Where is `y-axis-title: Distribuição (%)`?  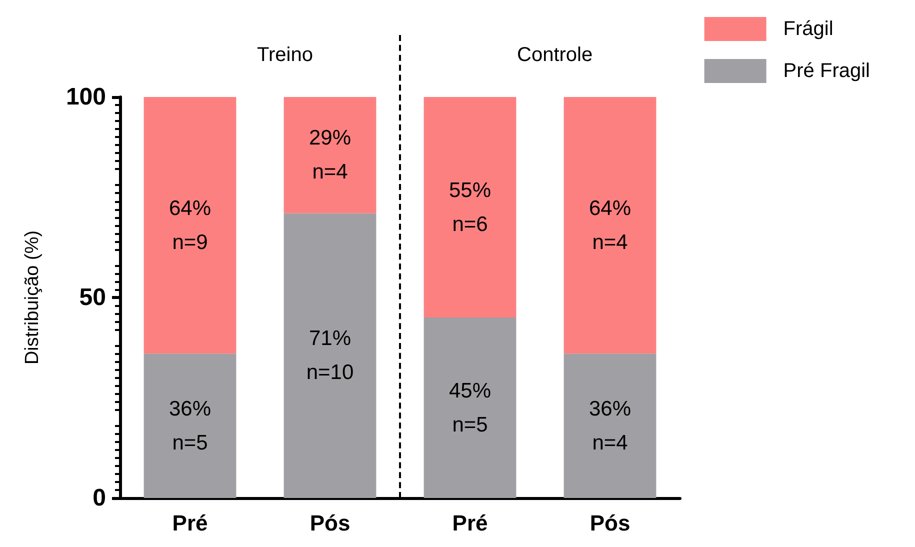 y-axis-title: Distribuição (%) is located at coordinates (32, 297).